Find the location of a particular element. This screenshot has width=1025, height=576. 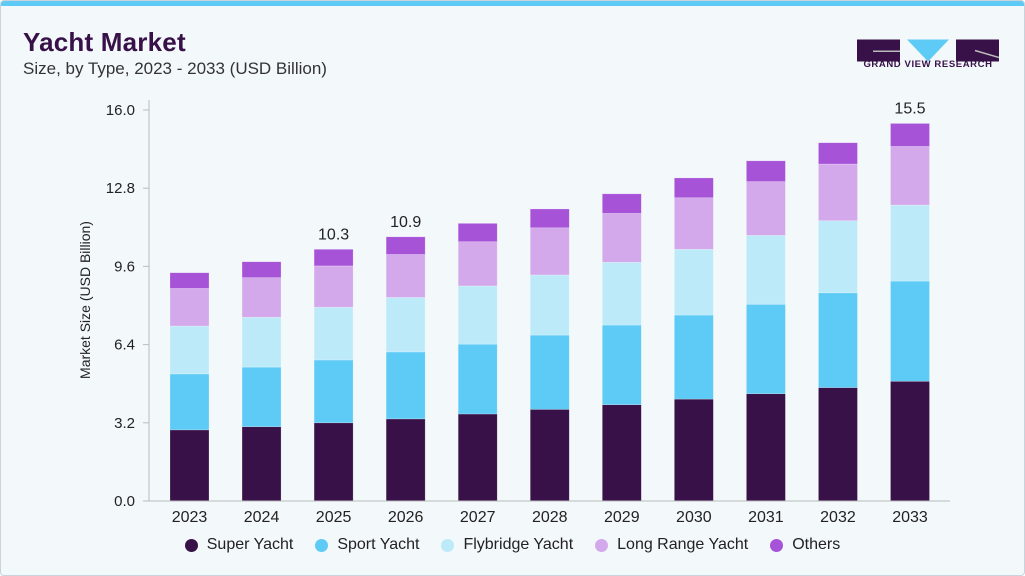

y-tick-label: 12.8 is located at coordinates (120, 188).